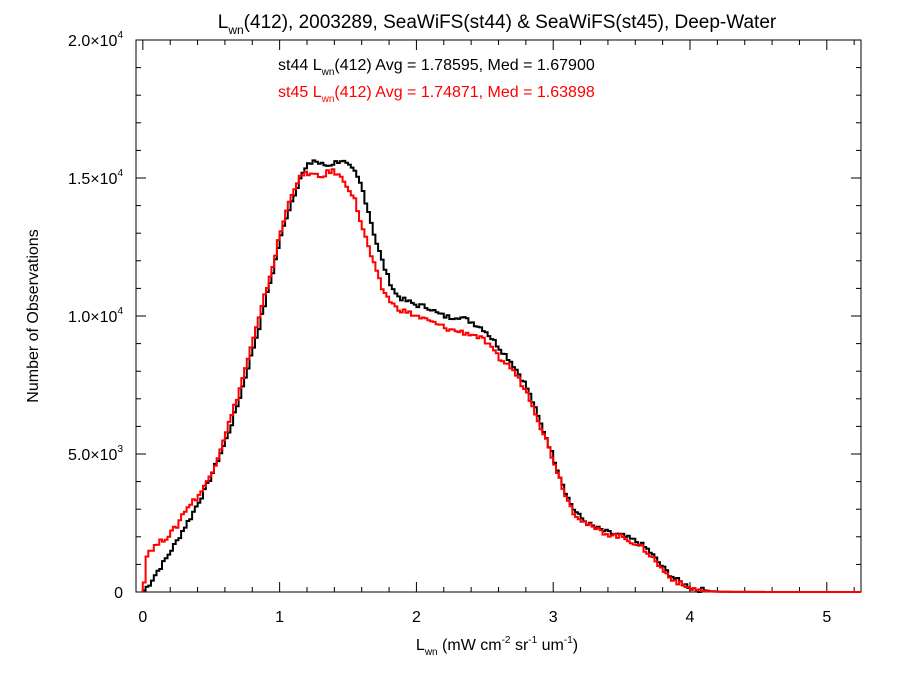 The height and width of the screenshot is (675, 900). What do you see at coordinates (33, 315) in the screenshot?
I see `y-axis-label: Number of Observations` at bounding box center [33, 315].